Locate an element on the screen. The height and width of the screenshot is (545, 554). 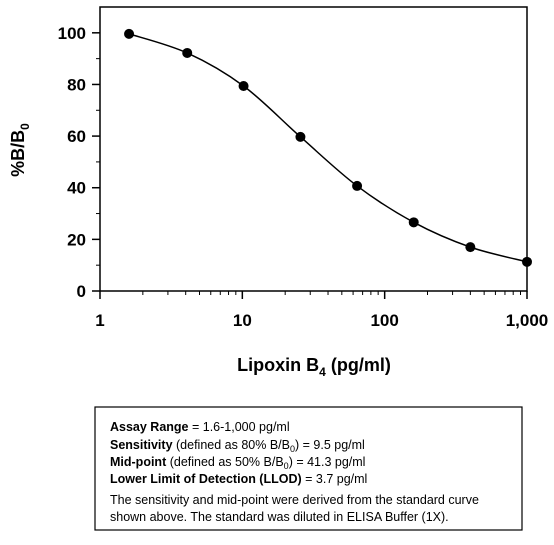
x-axis-title: Lipoxin B4 (pg/ml) is located at coordinates (314, 367).